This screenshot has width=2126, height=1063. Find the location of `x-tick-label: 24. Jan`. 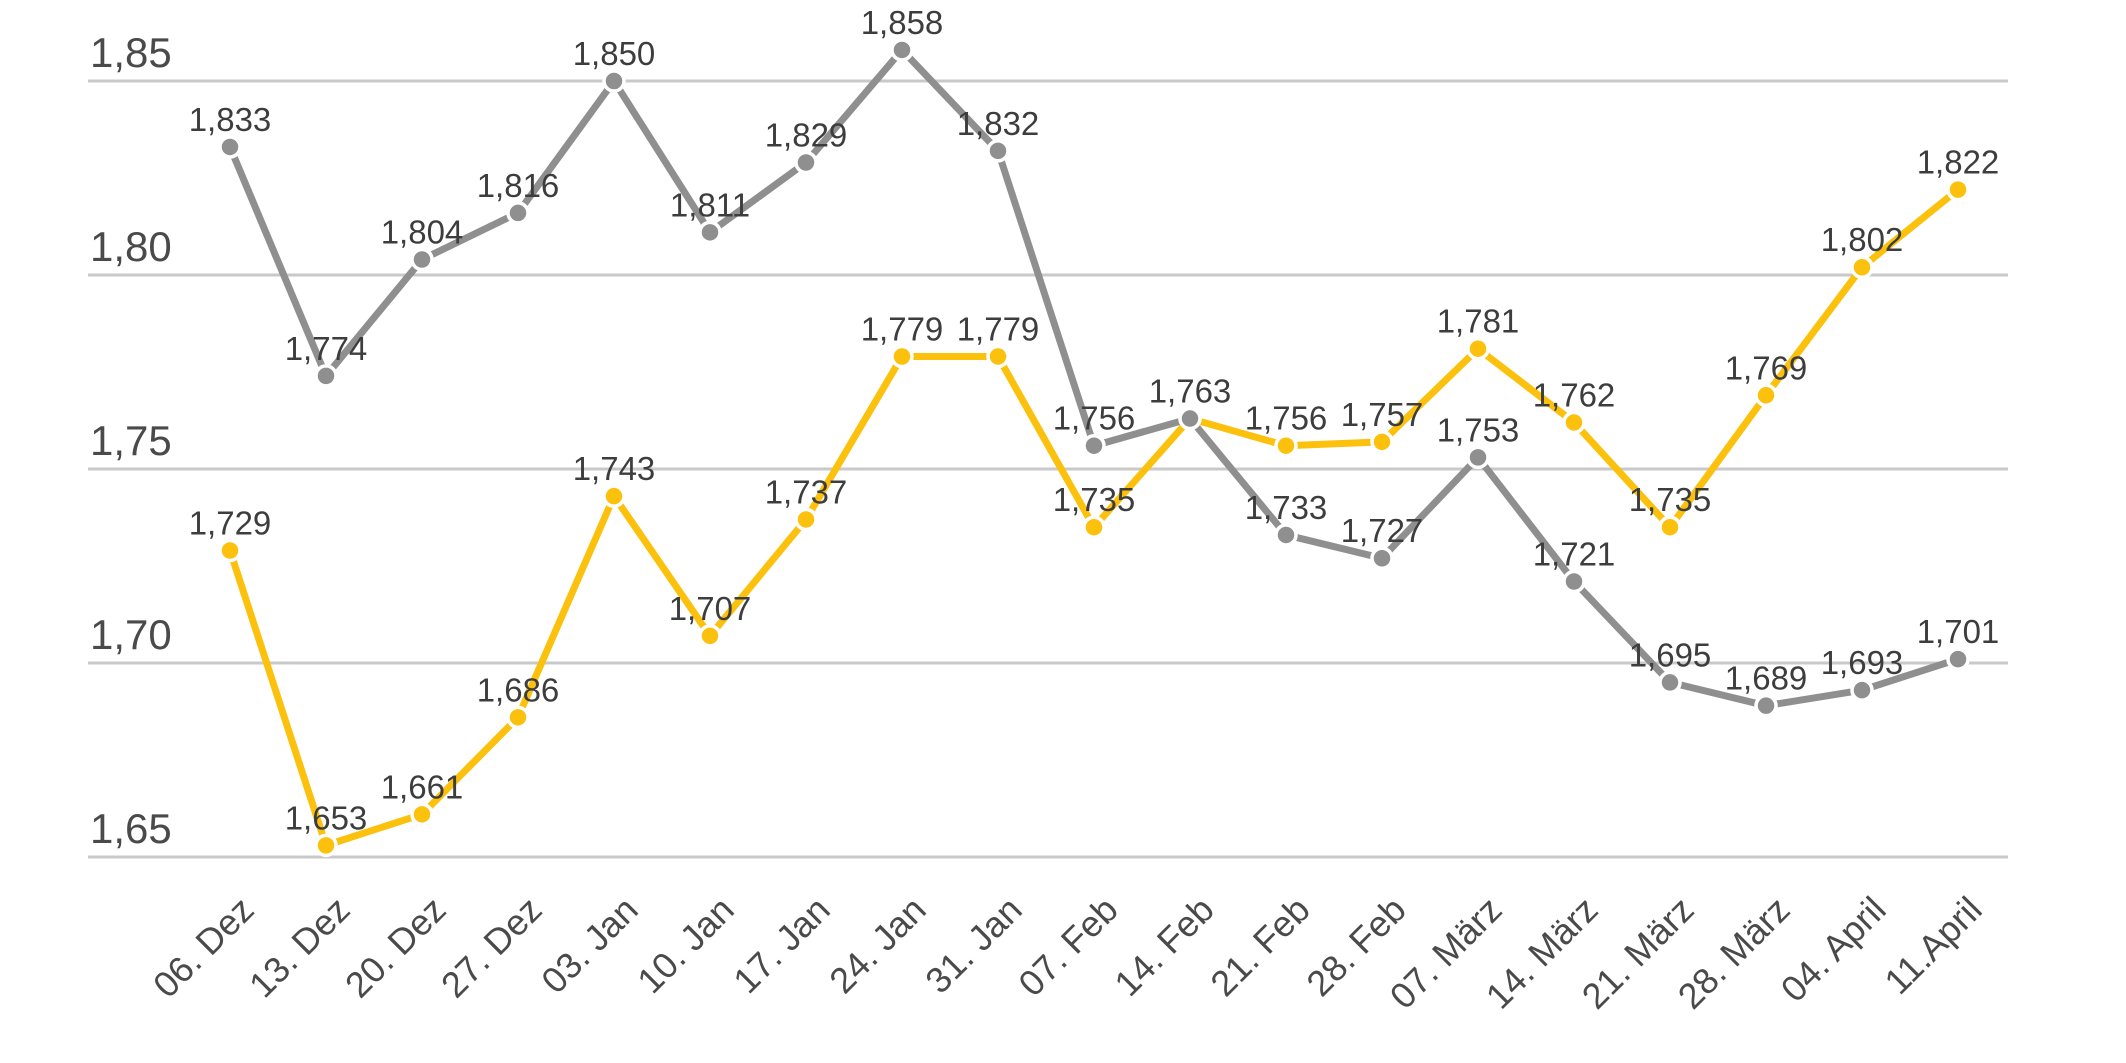

x-tick-label: 24. Jan is located at coordinates (877, 945).